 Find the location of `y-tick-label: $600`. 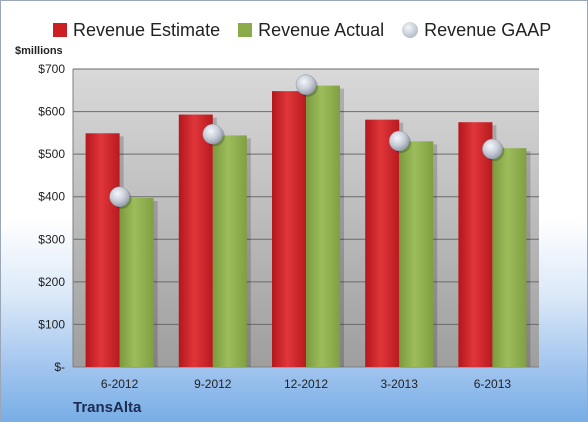

y-tick-label: $600 is located at coordinates (51, 112).